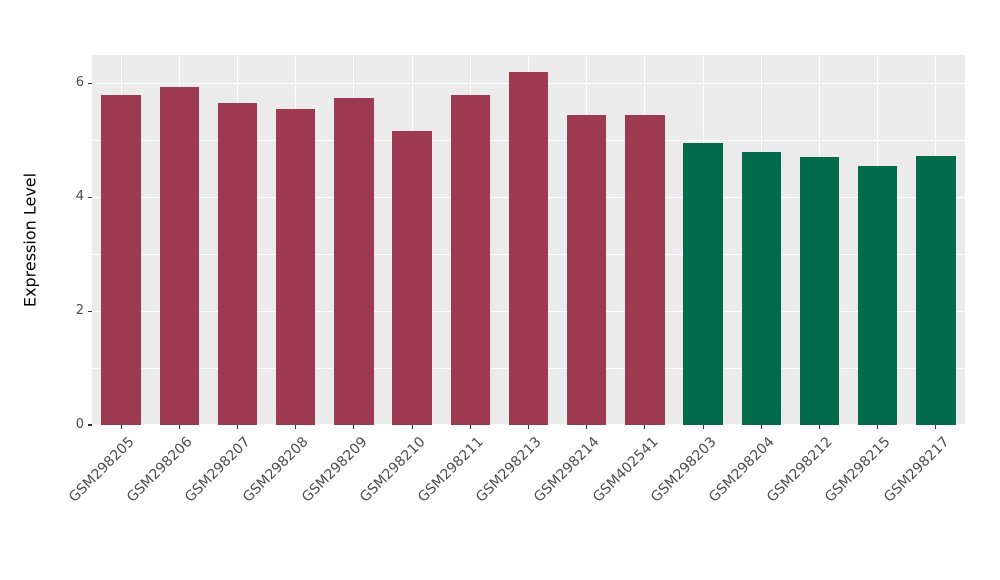 The image size is (1000, 580). I want to click on bar-GSM298208, so click(295, 266).